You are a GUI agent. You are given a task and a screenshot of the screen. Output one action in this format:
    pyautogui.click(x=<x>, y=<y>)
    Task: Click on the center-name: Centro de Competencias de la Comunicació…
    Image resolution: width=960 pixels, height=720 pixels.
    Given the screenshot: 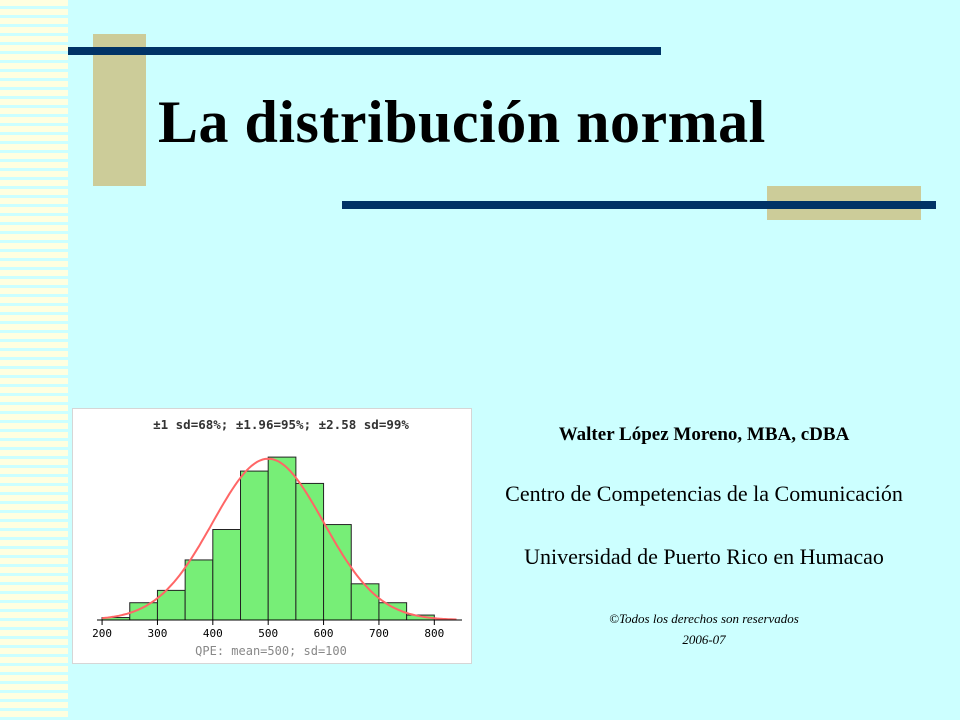 What is the action you would take?
    pyautogui.click(x=704, y=493)
    